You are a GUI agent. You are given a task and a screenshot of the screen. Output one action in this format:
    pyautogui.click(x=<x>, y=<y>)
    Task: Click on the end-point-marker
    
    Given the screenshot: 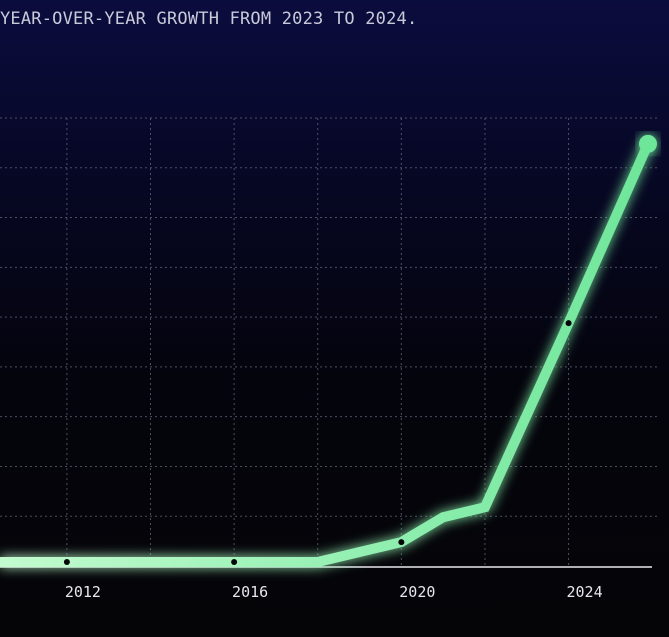 What is the action you would take?
    pyautogui.click(x=648, y=143)
    